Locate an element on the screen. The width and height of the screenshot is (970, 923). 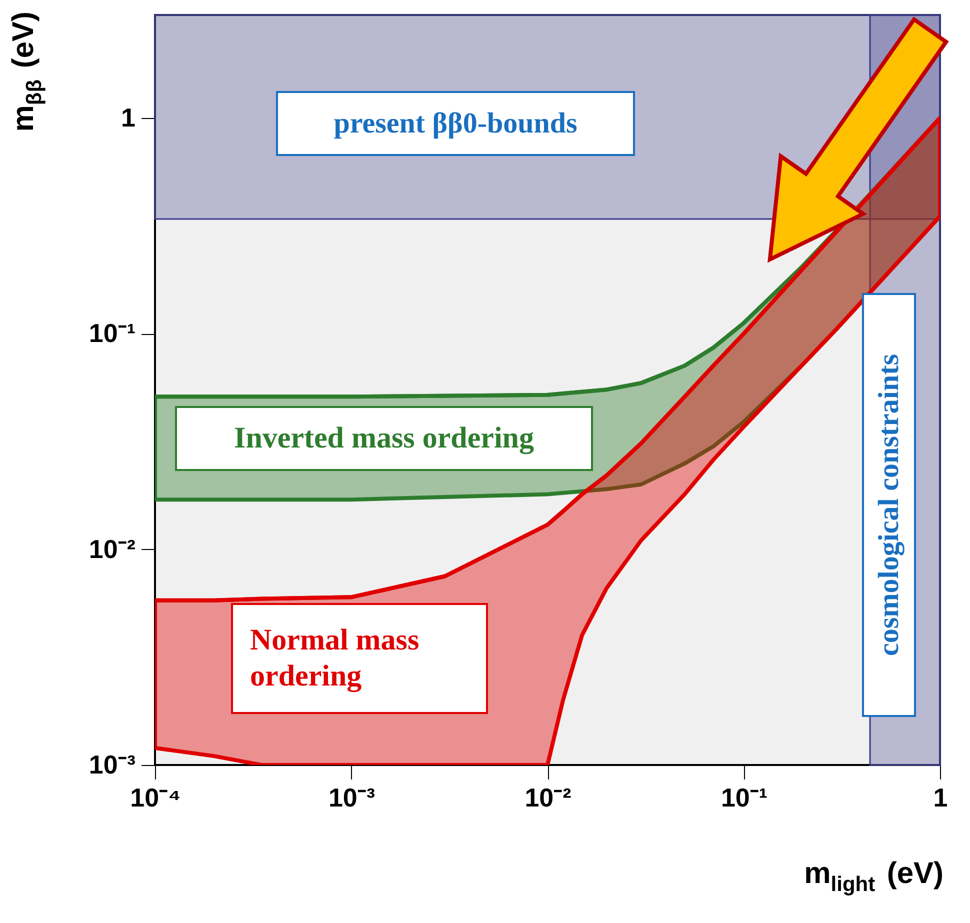
series-label: Normal mass ordering is located at coordinates (335, 658).